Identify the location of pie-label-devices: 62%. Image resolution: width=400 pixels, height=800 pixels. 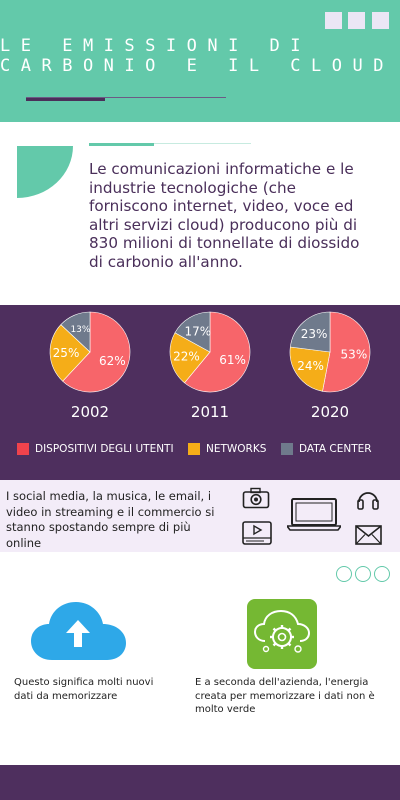
(112, 361).